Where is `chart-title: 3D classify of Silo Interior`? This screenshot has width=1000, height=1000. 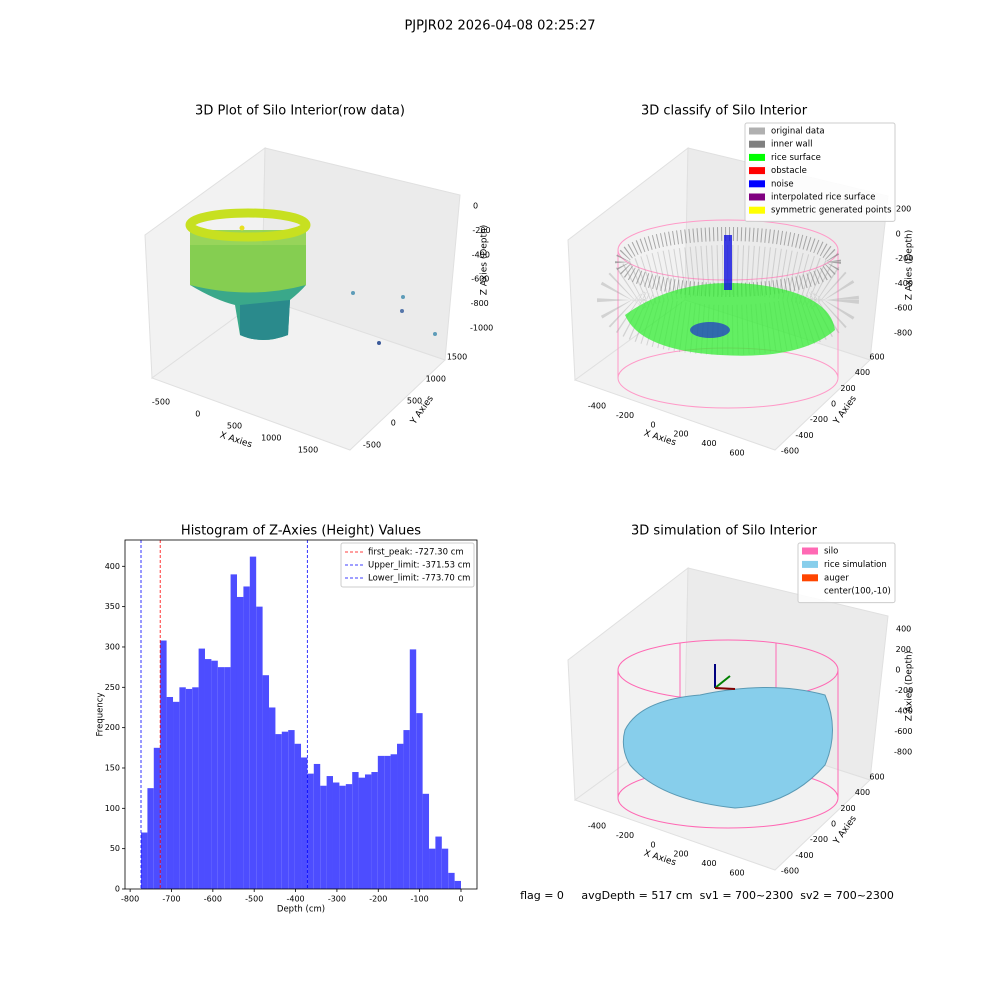 chart-title: 3D classify of Silo Interior is located at coordinates (724, 111).